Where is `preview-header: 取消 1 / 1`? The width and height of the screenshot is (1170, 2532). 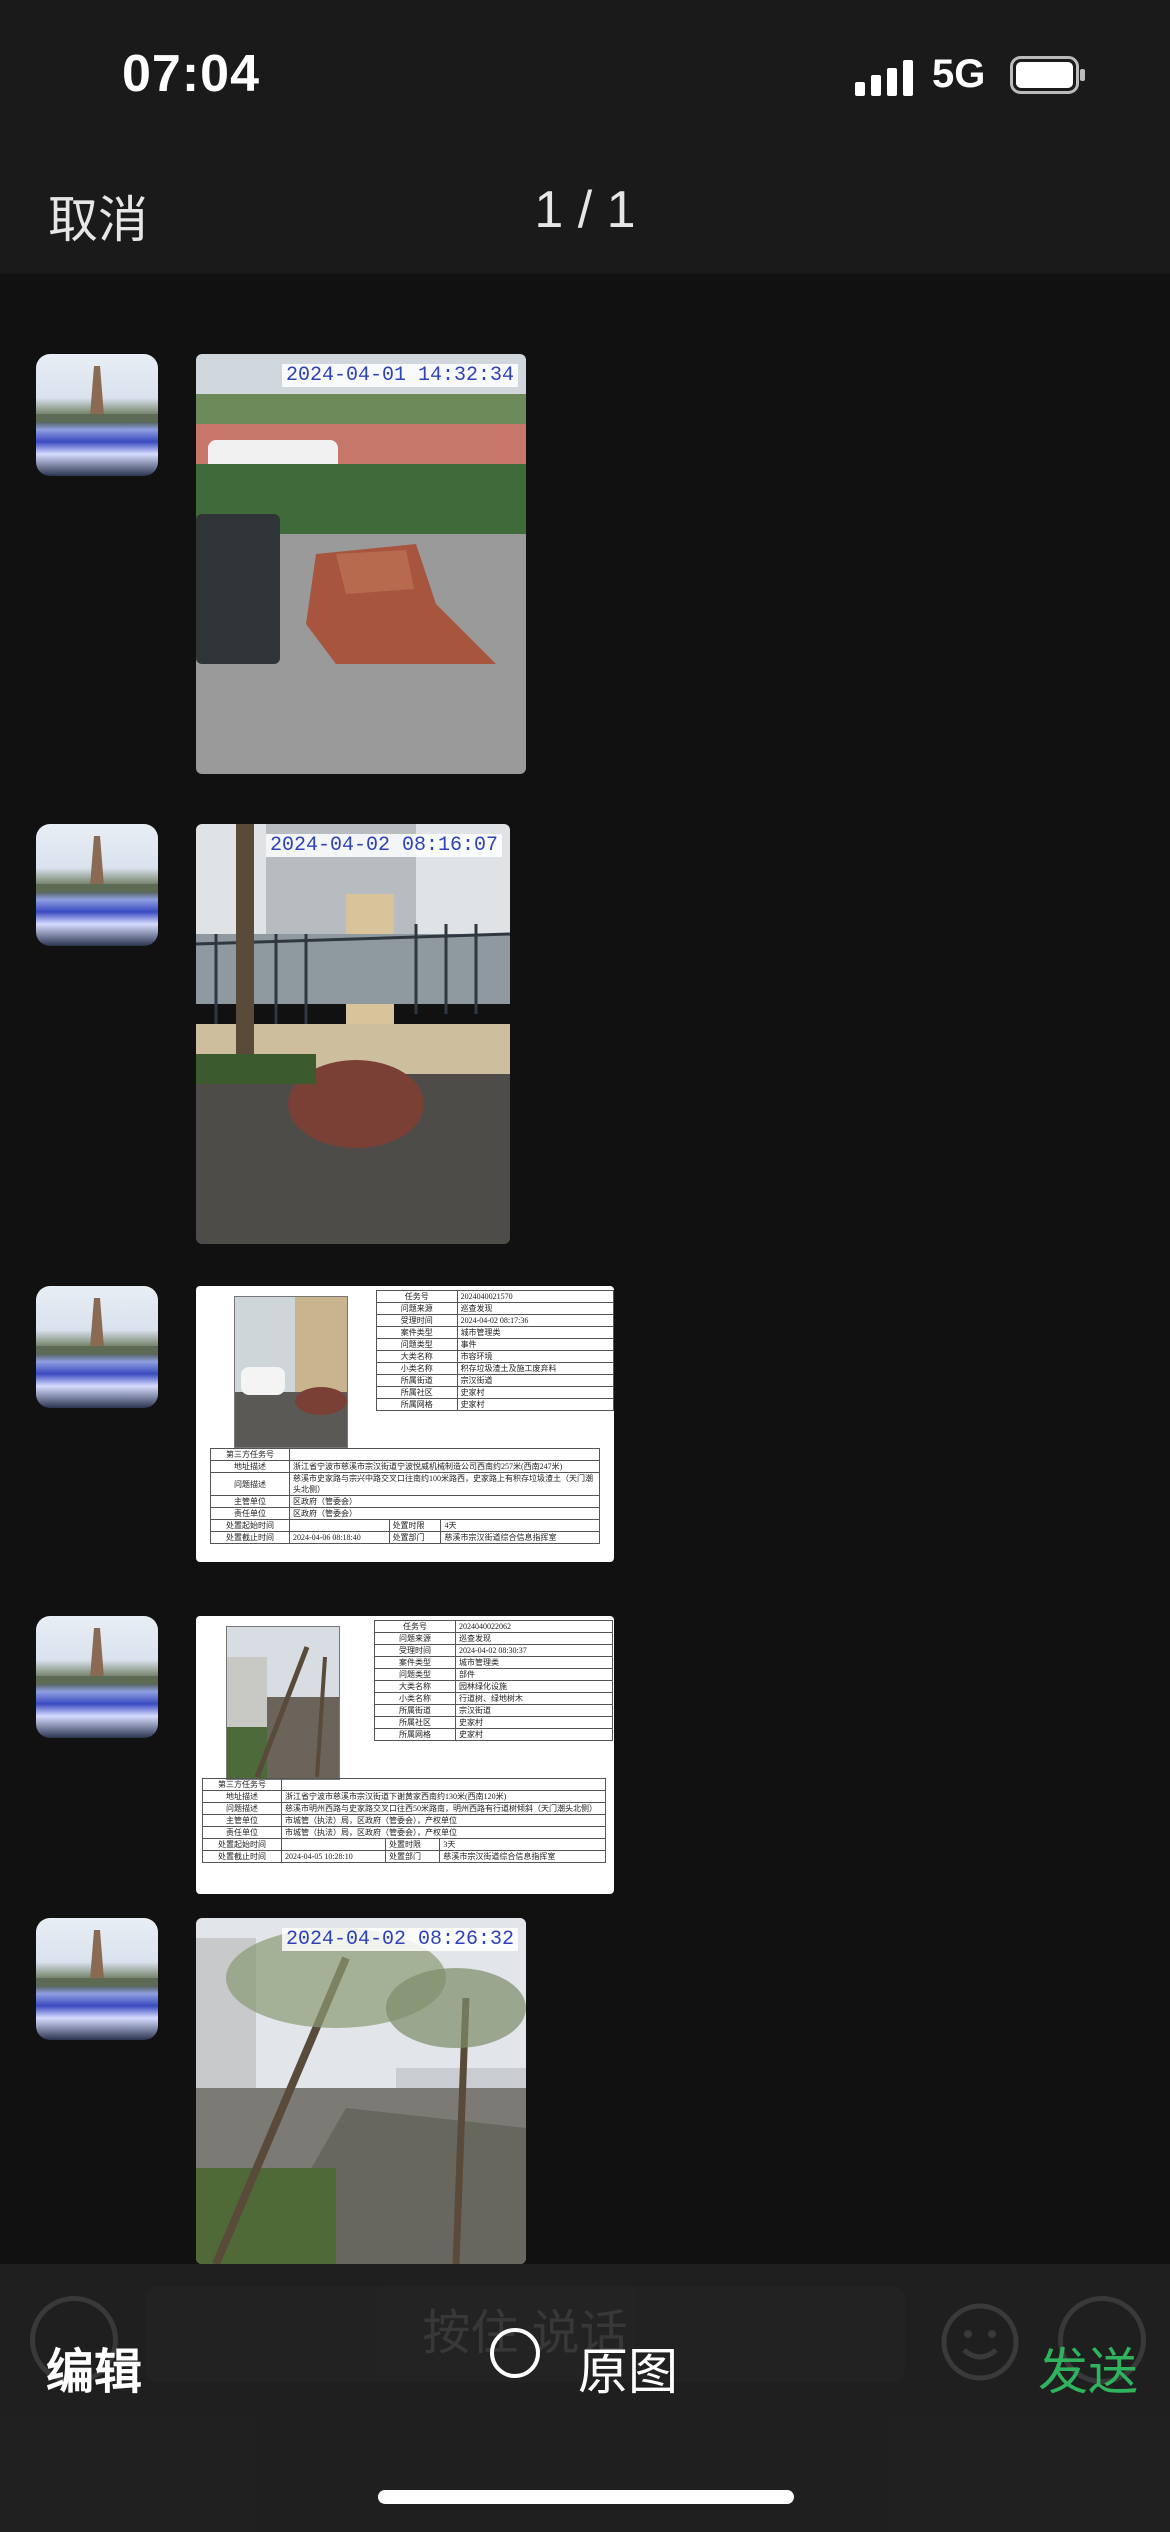 preview-header: 取消 1 / 1 is located at coordinates (585, 212).